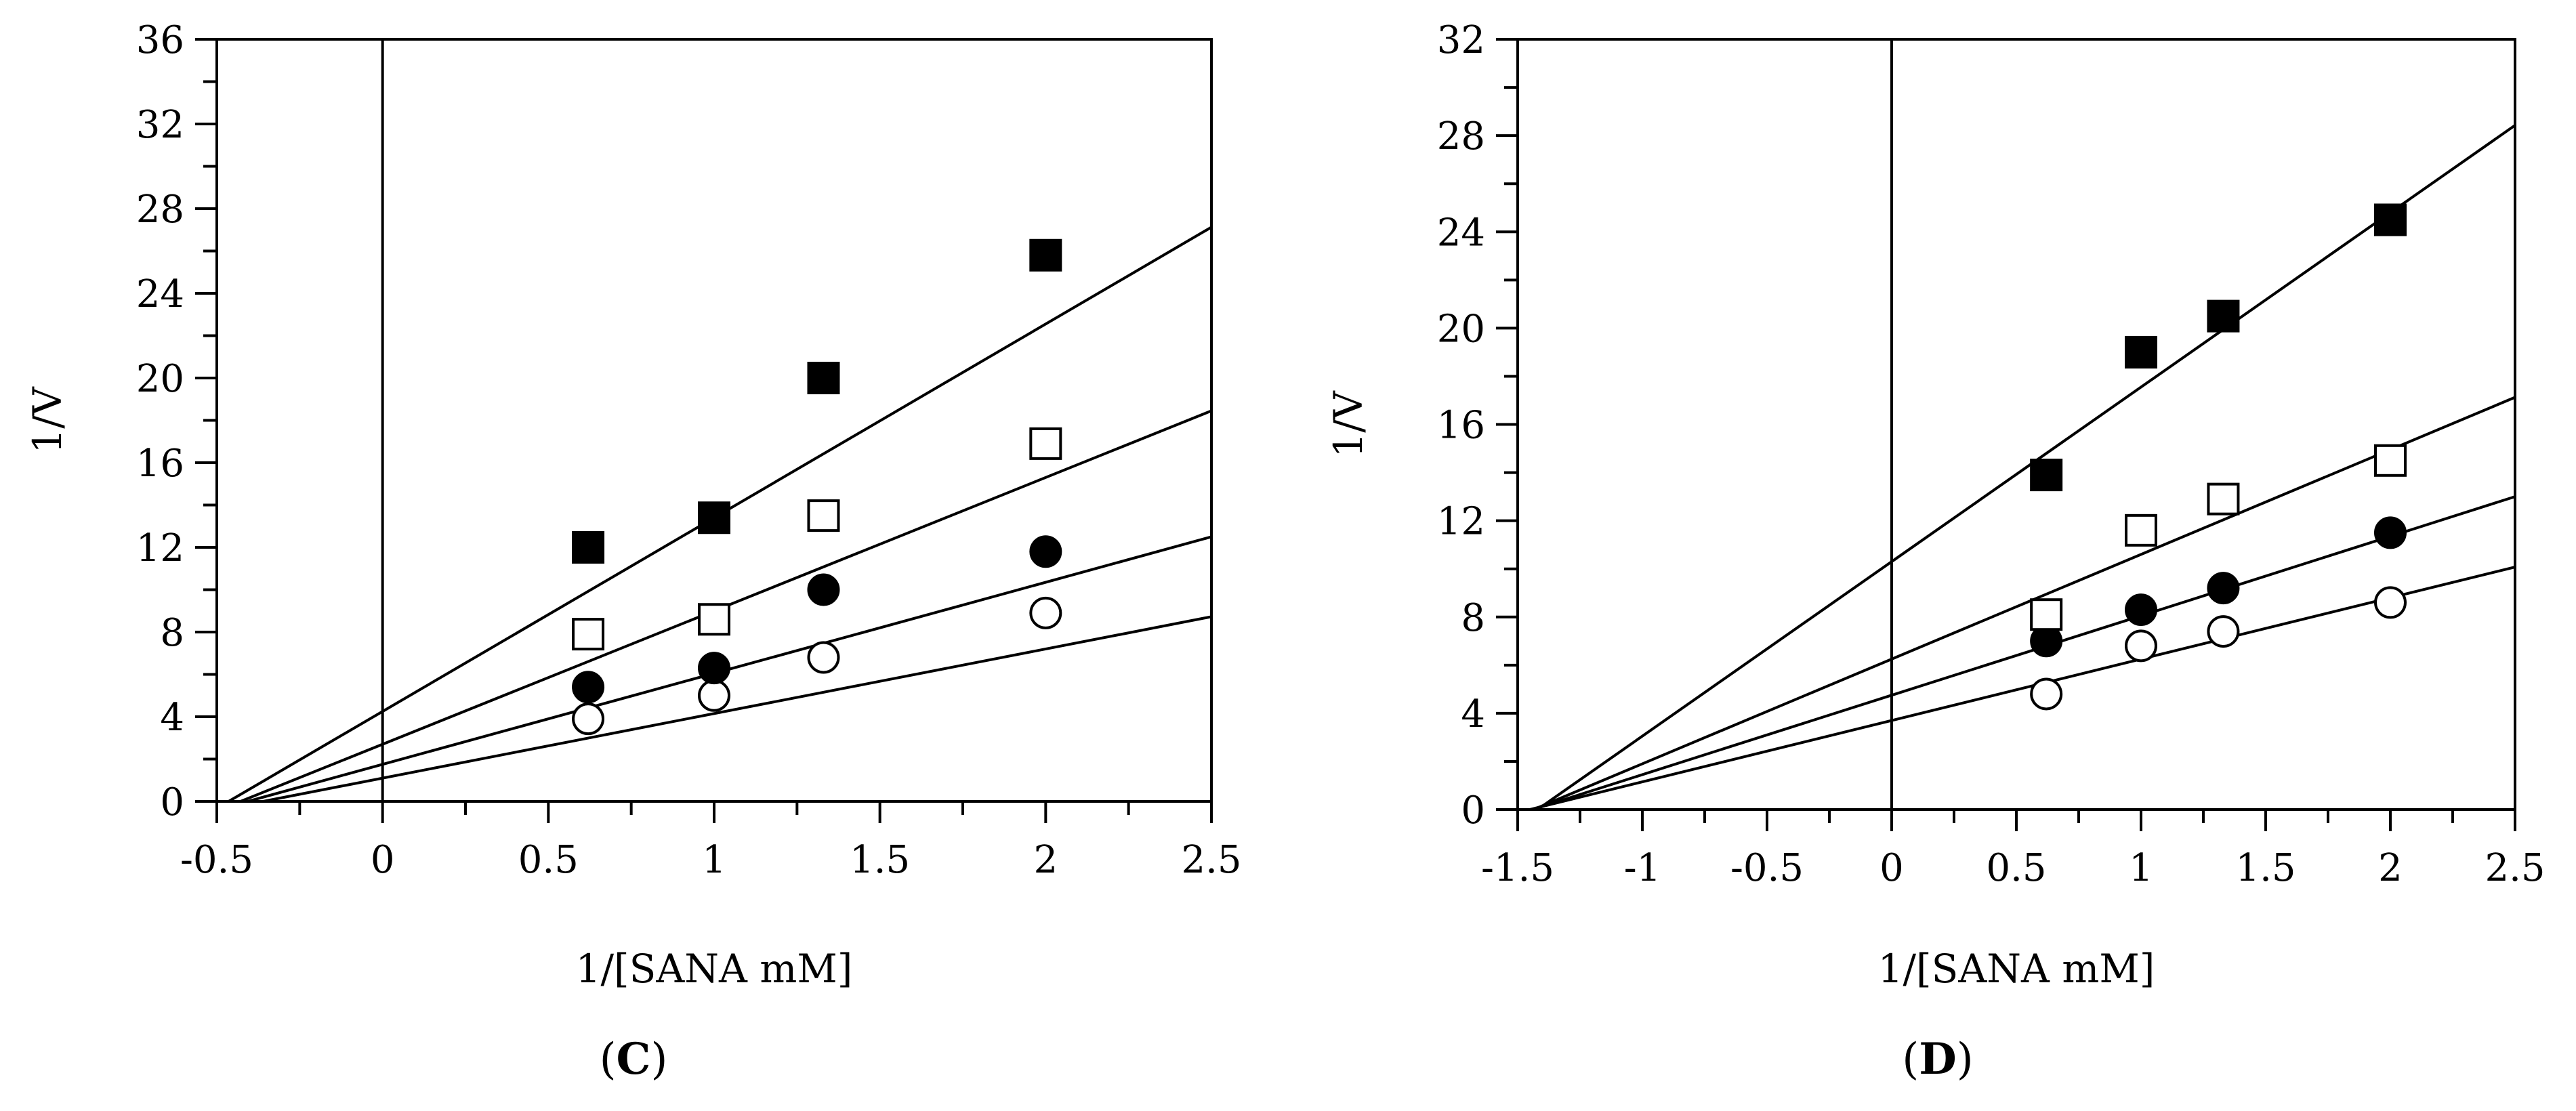 The height and width of the screenshot is (1111, 2576). What do you see at coordinates (1473, 714) in the screenshot?
I see `d-y-tick-label: 4` at bounding box center [1473, 714].